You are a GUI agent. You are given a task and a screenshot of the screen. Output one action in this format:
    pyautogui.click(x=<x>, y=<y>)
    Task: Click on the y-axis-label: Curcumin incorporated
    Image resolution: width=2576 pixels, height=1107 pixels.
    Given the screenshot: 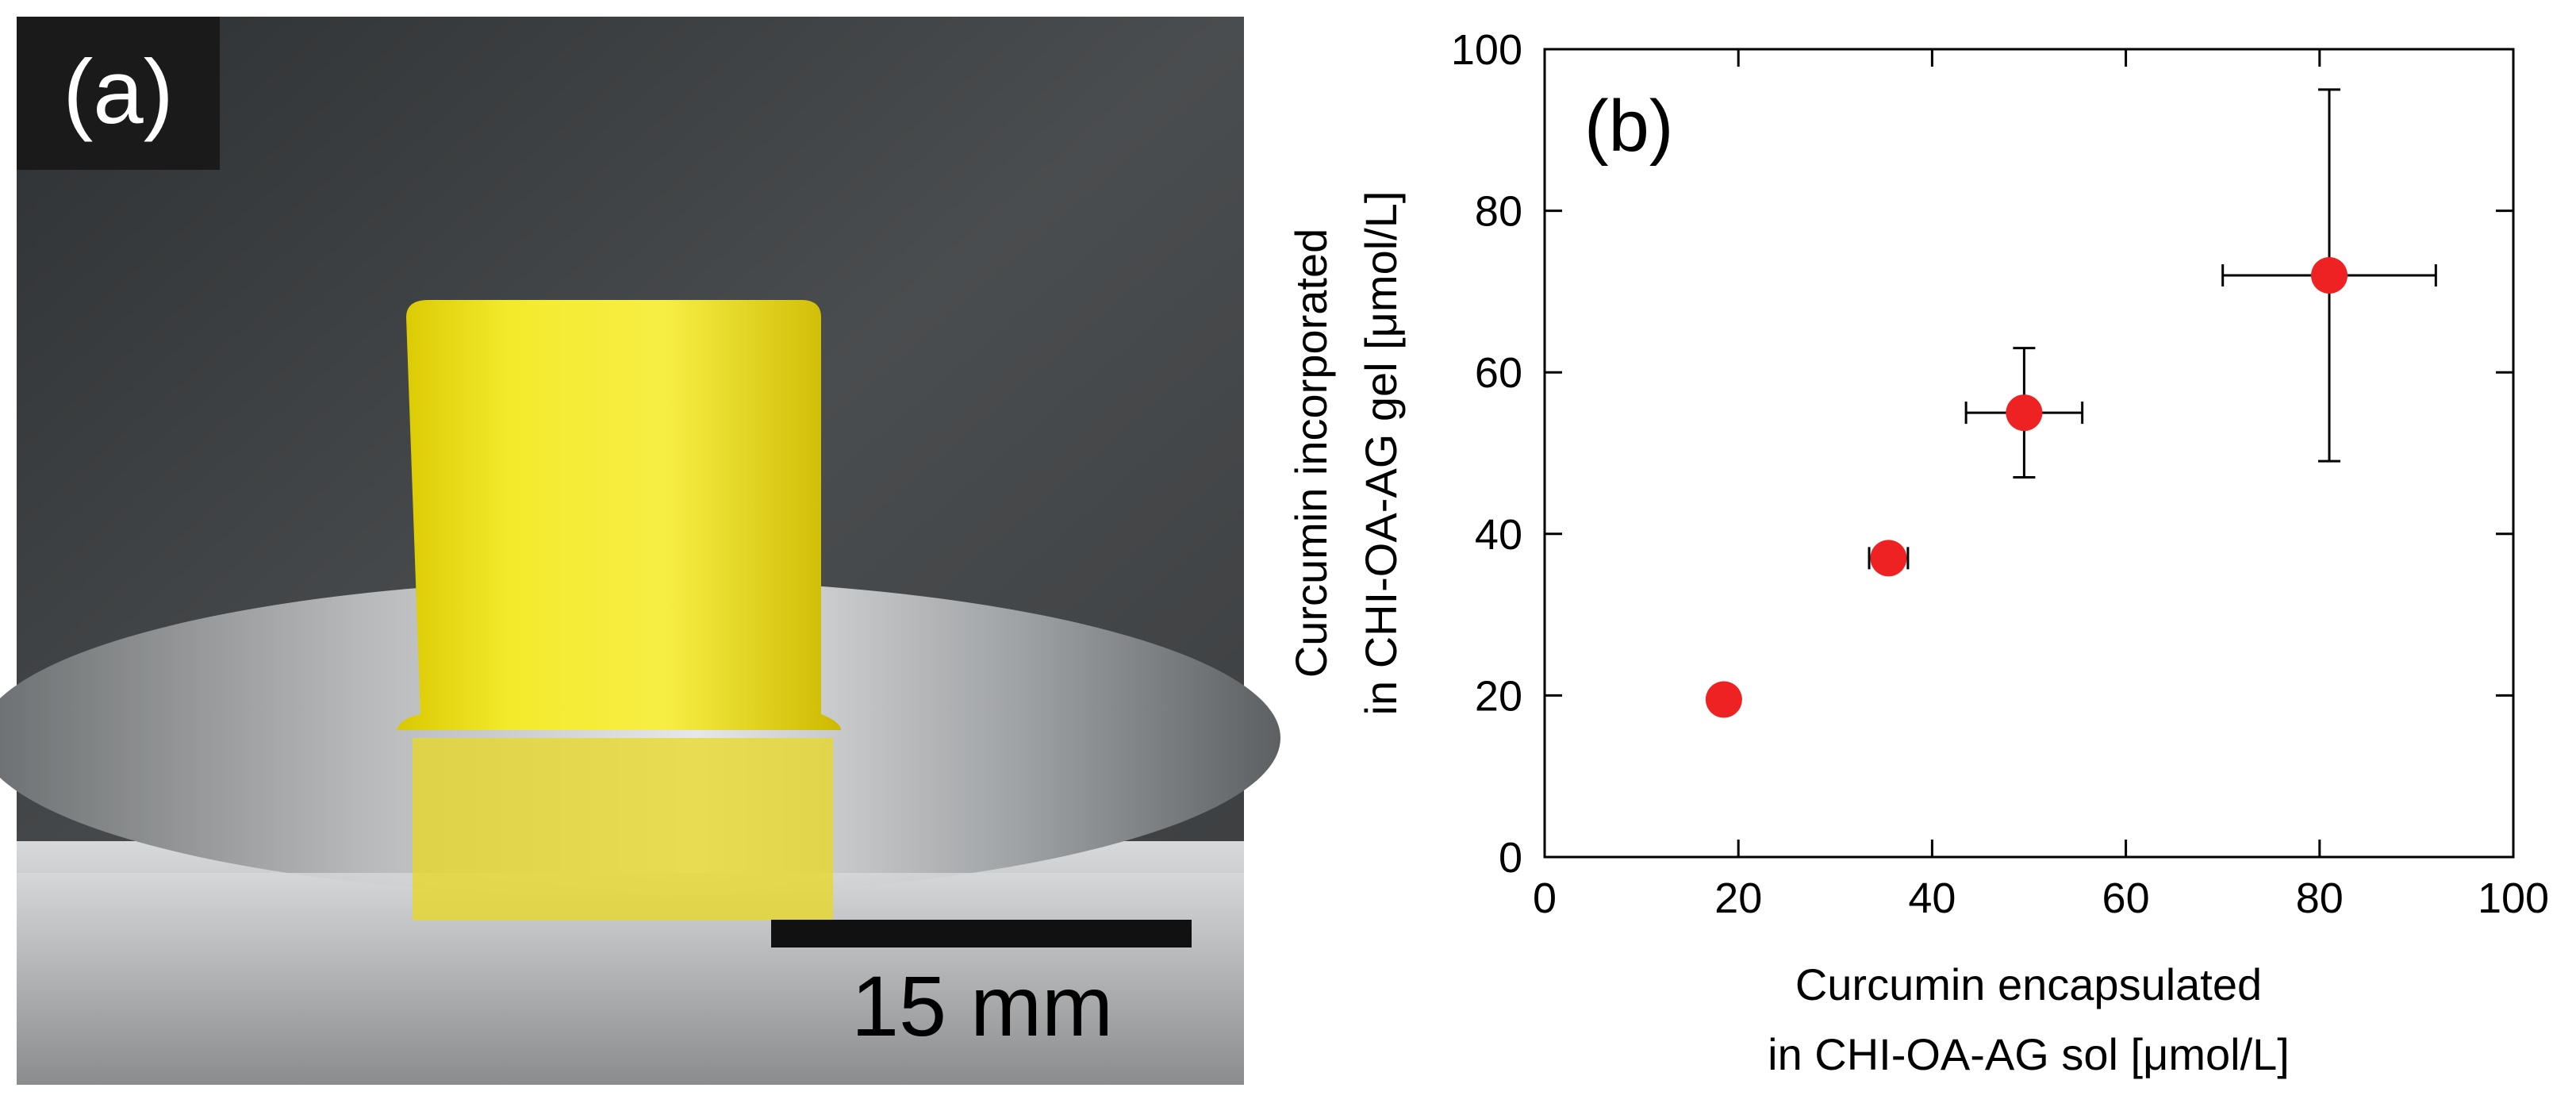 What is the action you would take?
    pyautogui.click(x=1311, y=453)
    